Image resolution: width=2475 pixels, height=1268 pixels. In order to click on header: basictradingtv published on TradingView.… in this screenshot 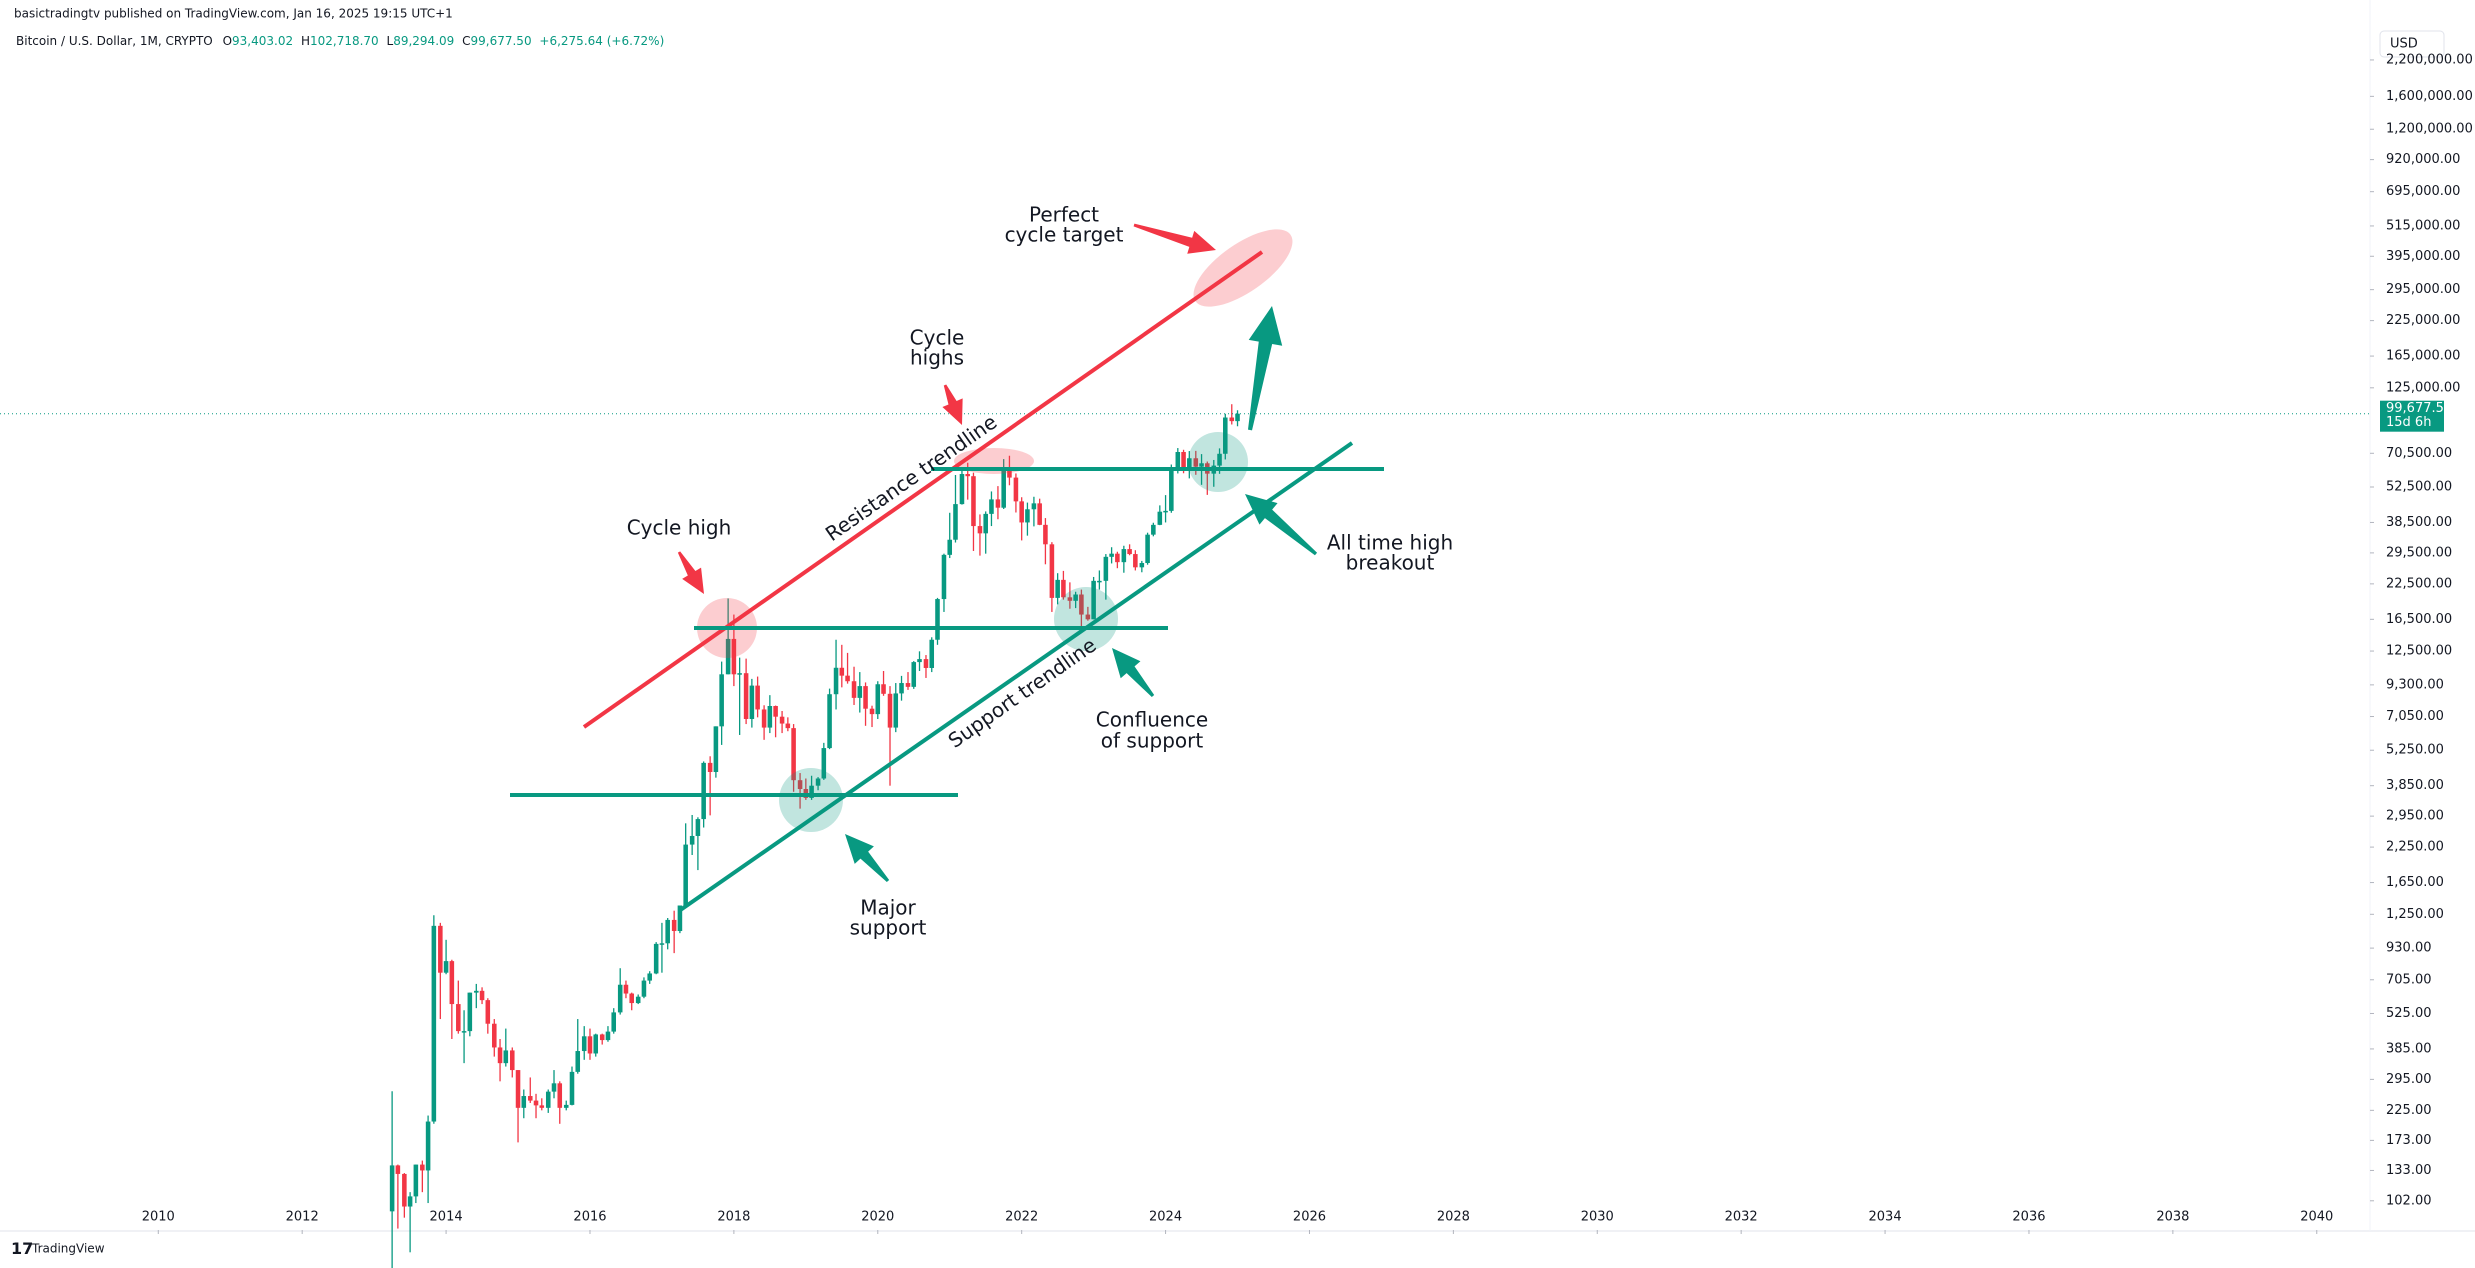, I will do `click(1229, 32)`.